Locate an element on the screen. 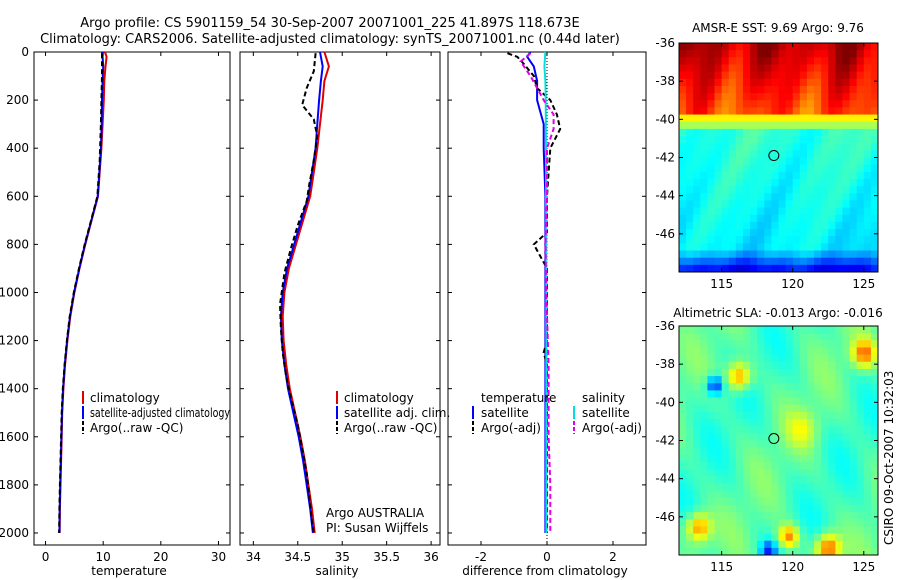 This screenshot has height=580, width=900. lon-tick-label: 115 is located at coordinates (721, 284).